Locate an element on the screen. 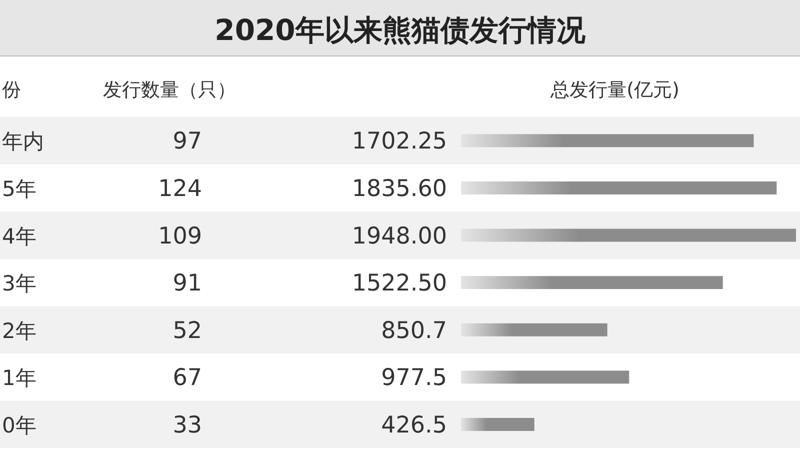 Image resolution: width=800 pixels, height=450 pixels. y-tick-label: 1年 is located at coordinates (19, 378).